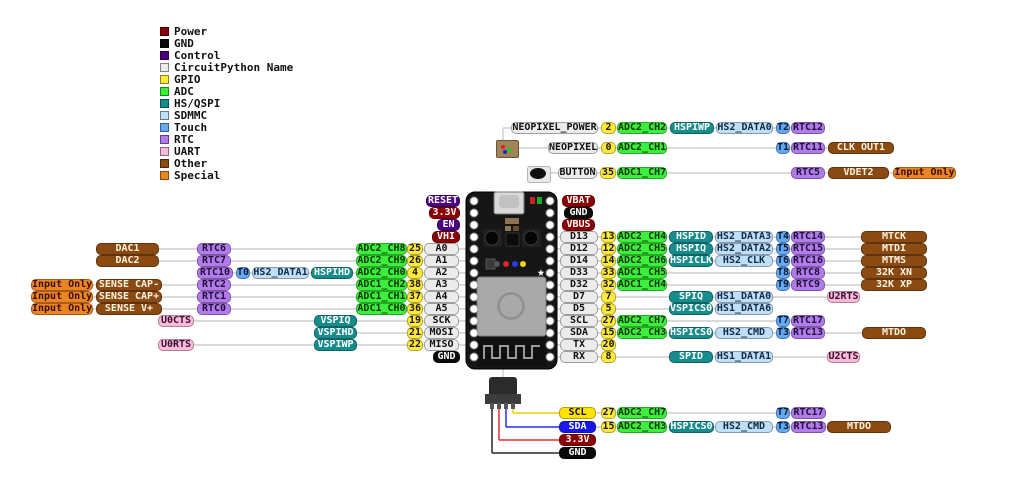 The height and width of the screenshot is (485, 1024). I want to click on pin-chip-33: 33, so click(608, 273).